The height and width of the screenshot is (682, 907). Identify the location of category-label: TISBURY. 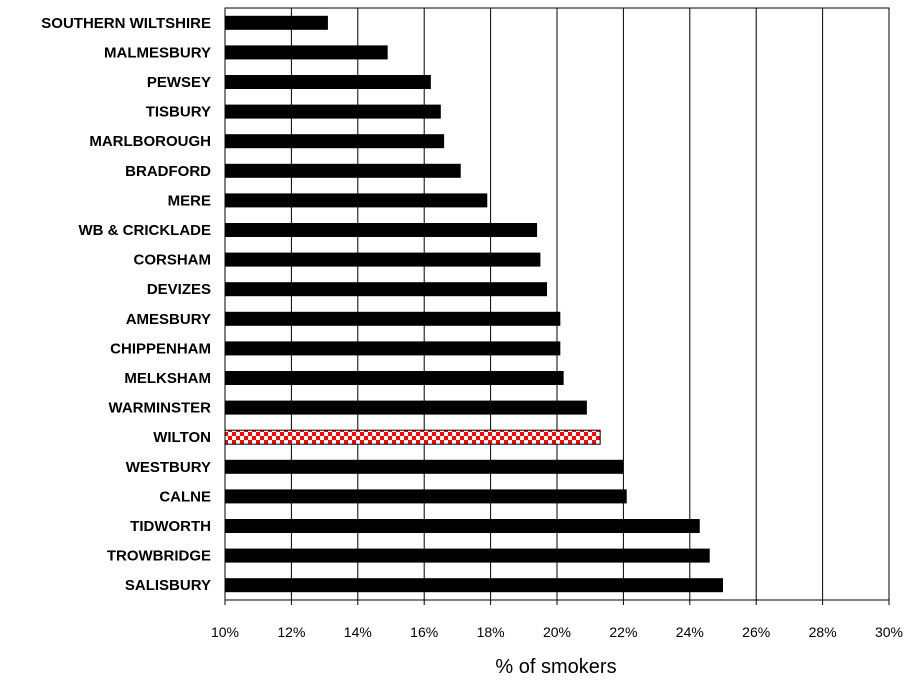
(178, 112).